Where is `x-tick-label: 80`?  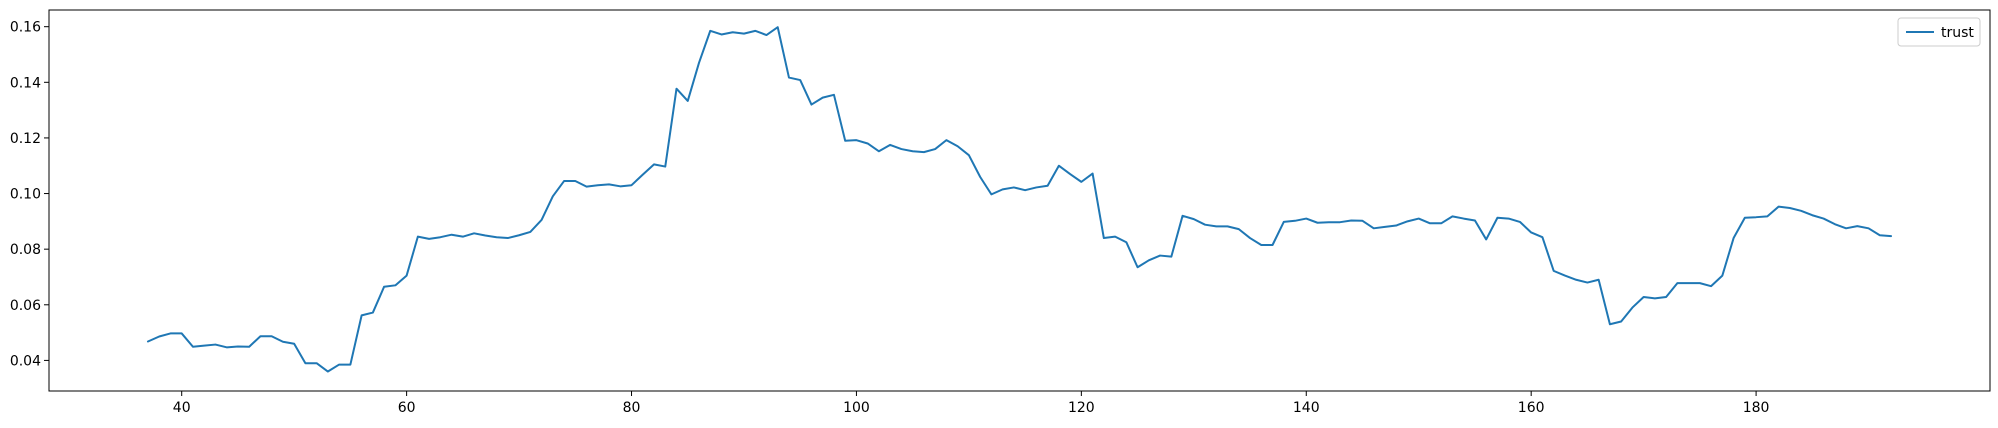
x-tick-label: 80 is located at coordinates (632, 408).